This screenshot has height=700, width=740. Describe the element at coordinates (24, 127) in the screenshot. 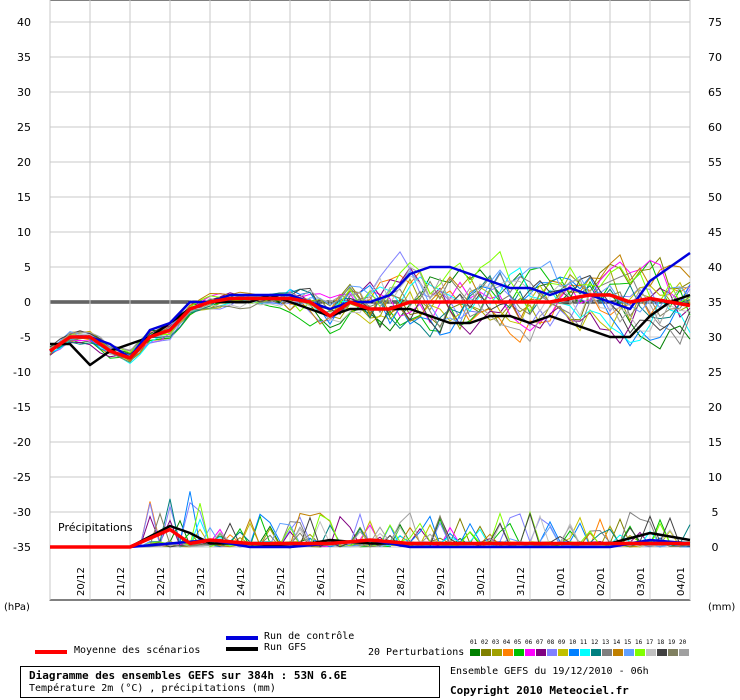

I see `left-tick-label: 25` at that location.